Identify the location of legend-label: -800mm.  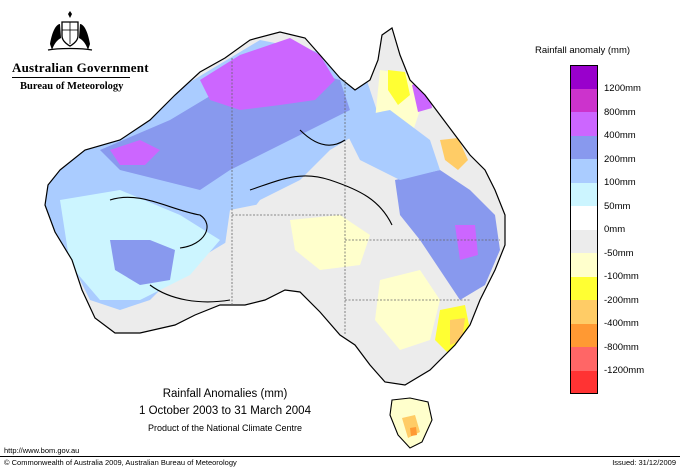
(621, 347).